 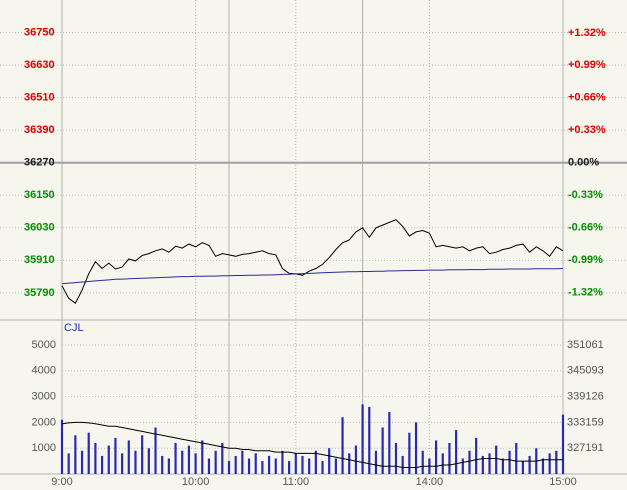 I want to click on y-tick-label: 36750, so click(x=39, y=32).